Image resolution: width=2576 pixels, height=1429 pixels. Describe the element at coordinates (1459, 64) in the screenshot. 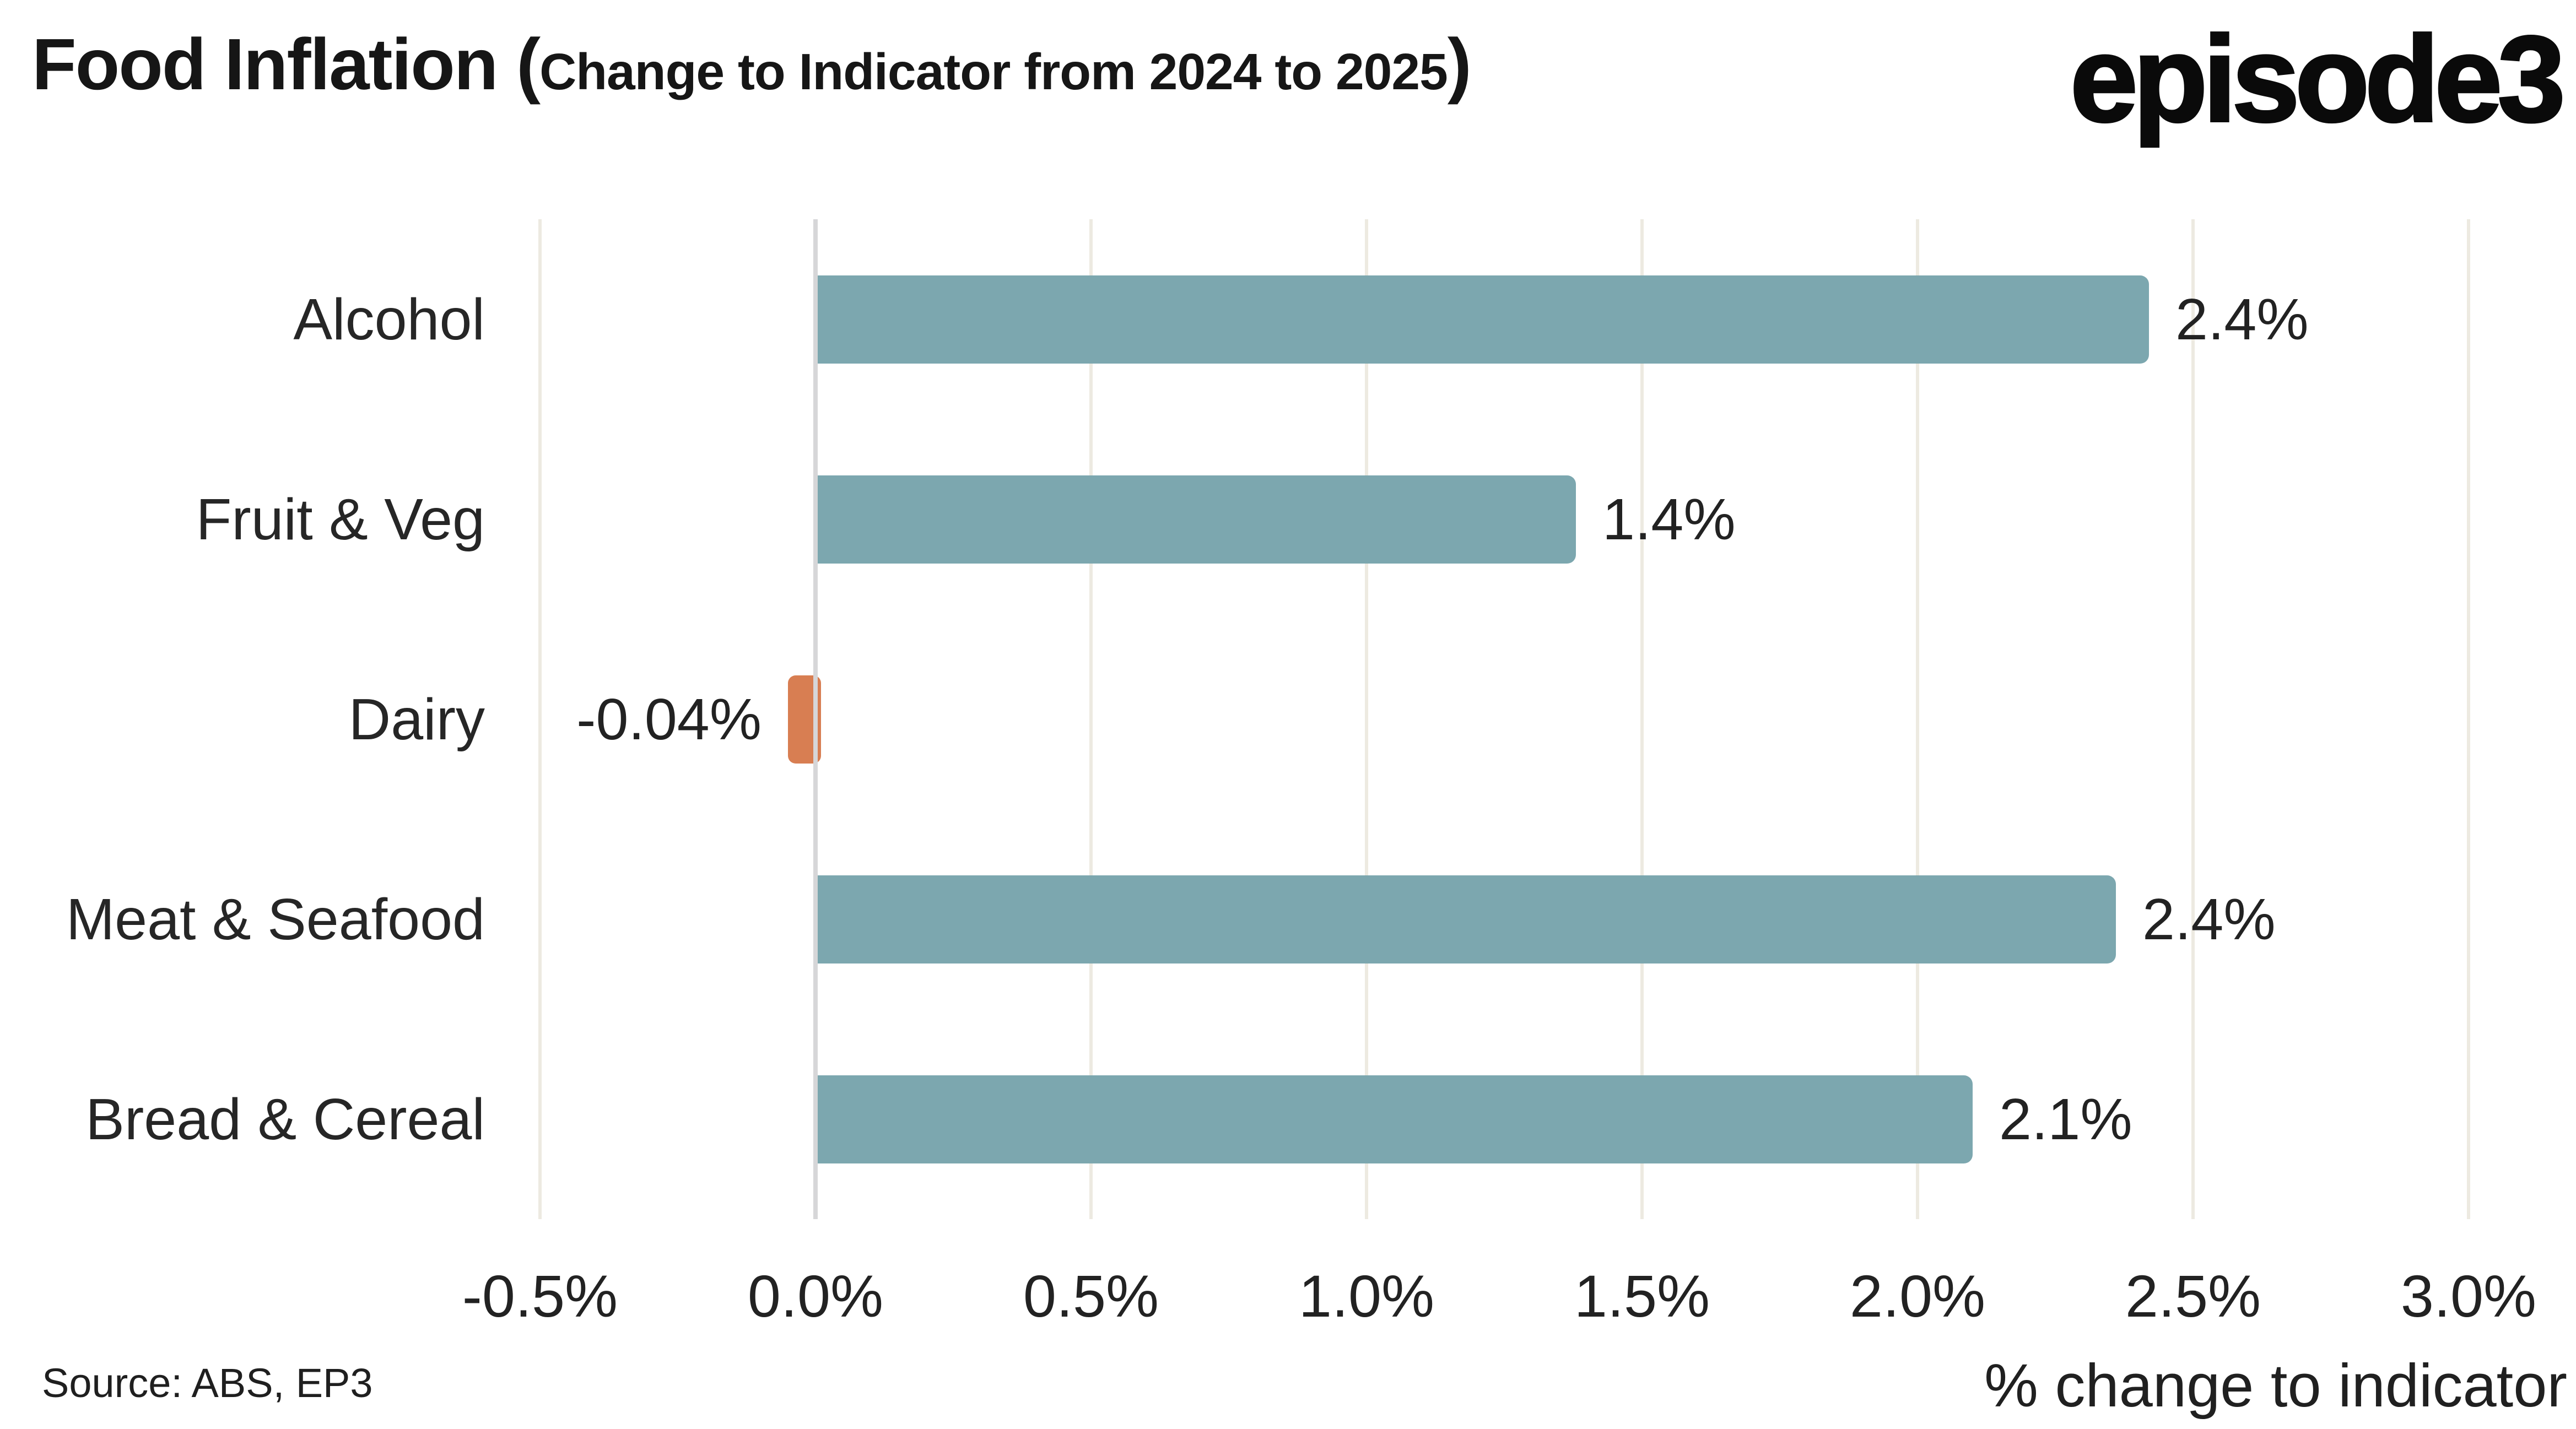

I see `chart-title-close-paren: )` at that location.